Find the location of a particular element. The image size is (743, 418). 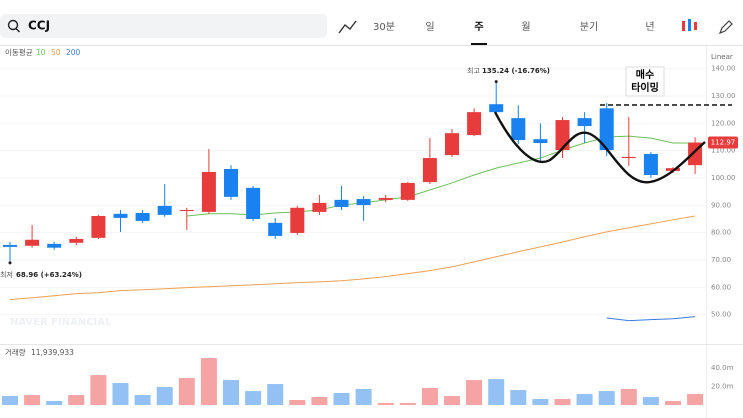

note-box is located at coordinates (645, 81).